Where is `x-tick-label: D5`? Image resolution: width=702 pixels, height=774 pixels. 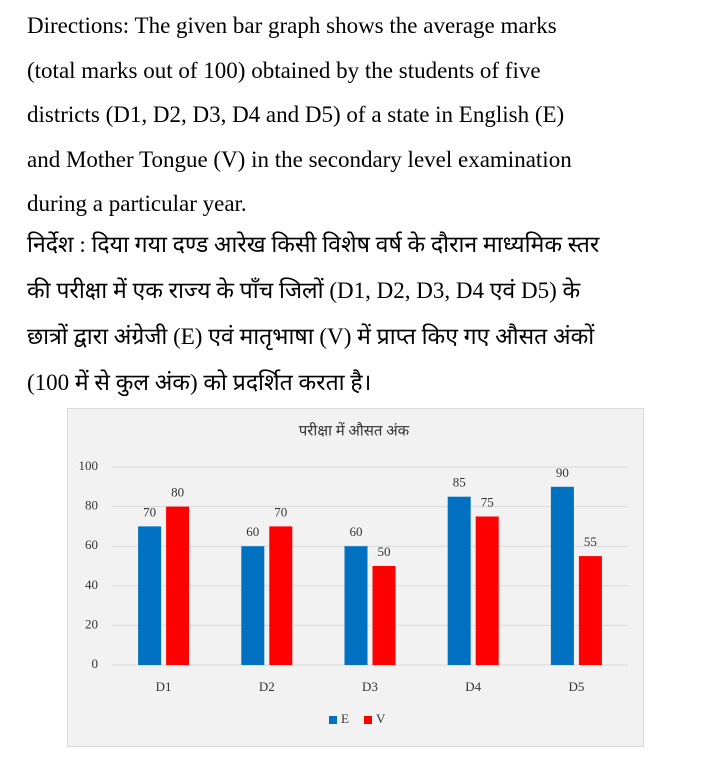
x-tick-label: D5 is located at coordinates (576, 686).